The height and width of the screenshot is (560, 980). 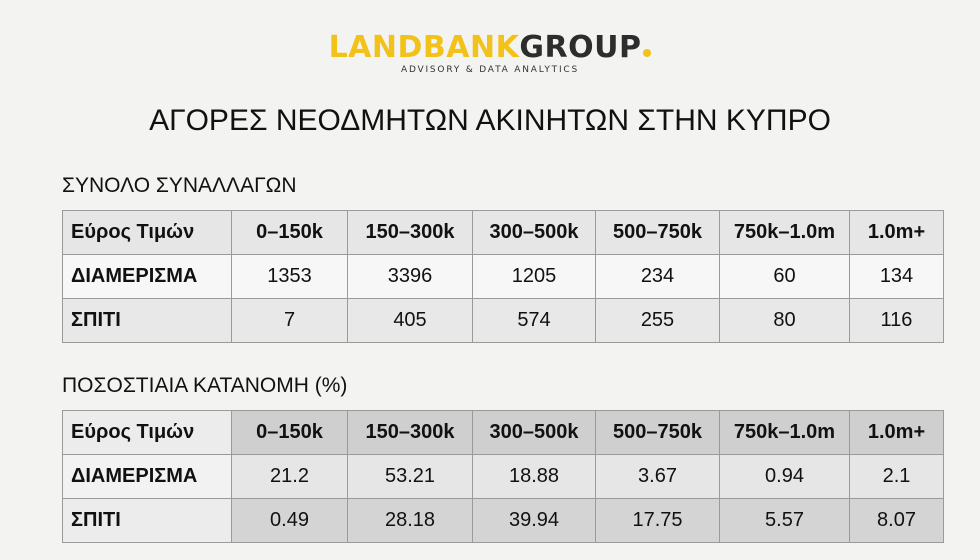 I want to click on logo-secondary: GROUP, so click(x=580, y=47).